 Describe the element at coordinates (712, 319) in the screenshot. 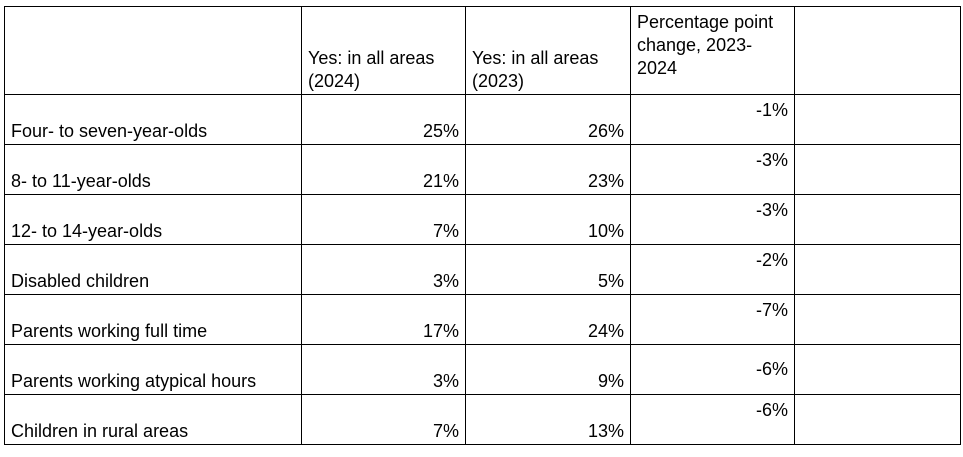

I see `value-change: -7%` at that location.